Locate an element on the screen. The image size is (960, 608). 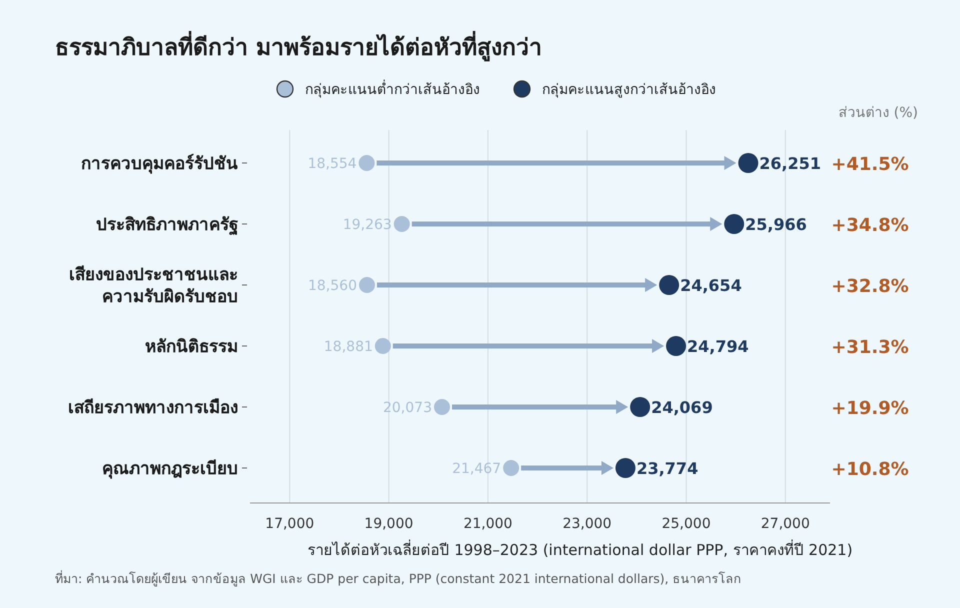
text: +31.3% is located at coordinates (870, 347).